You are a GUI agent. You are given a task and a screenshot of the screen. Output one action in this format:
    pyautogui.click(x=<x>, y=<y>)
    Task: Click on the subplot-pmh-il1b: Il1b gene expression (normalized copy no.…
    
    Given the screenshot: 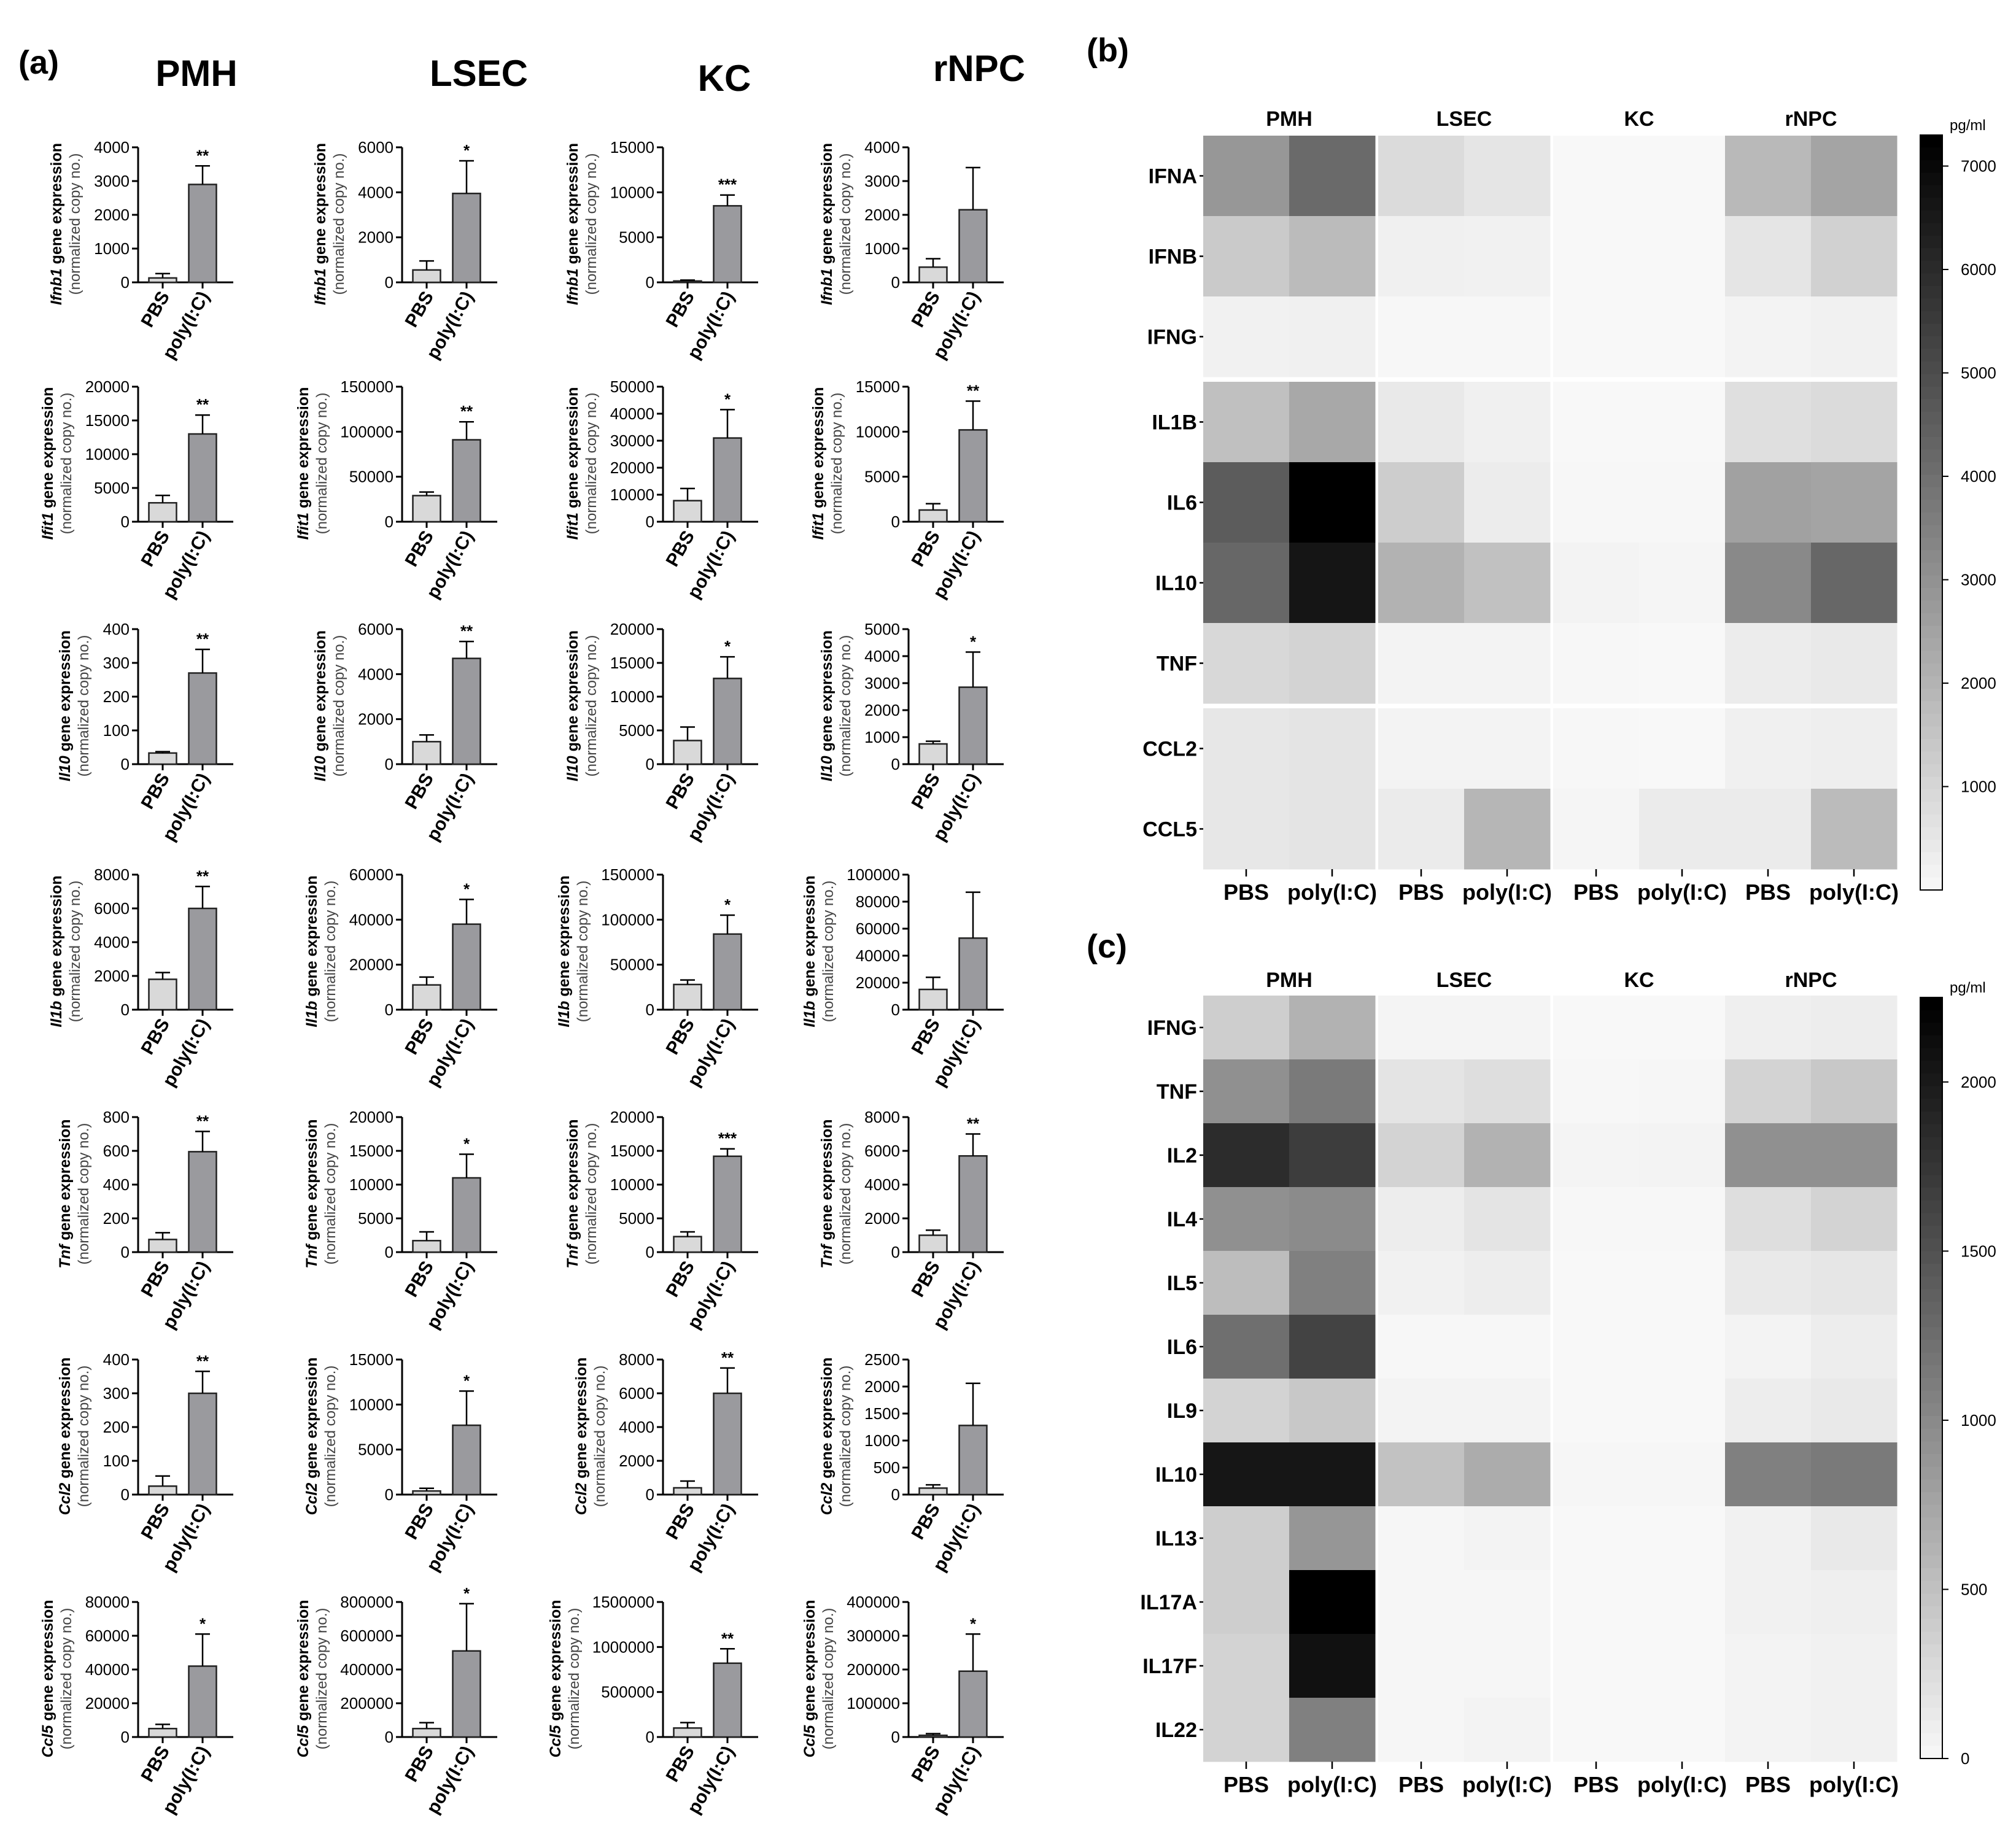 What is the action you would take?
    pyautogui.click(x=140, y=977)
    